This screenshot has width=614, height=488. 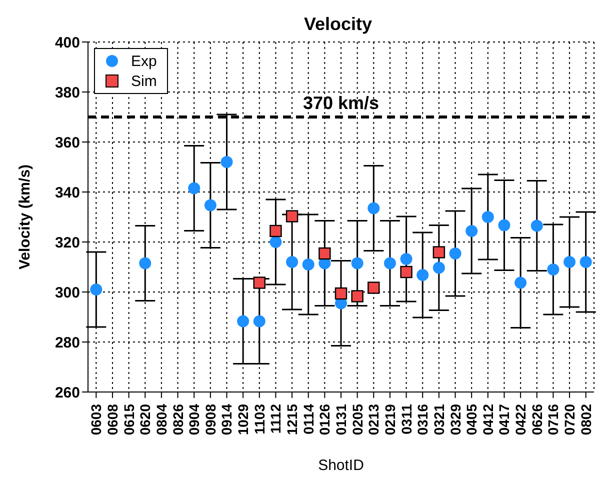 What do you see at coordinates (67, 343) in the screenshot?
I see `y-tick-label: 280` at bounding box center [67, 343].